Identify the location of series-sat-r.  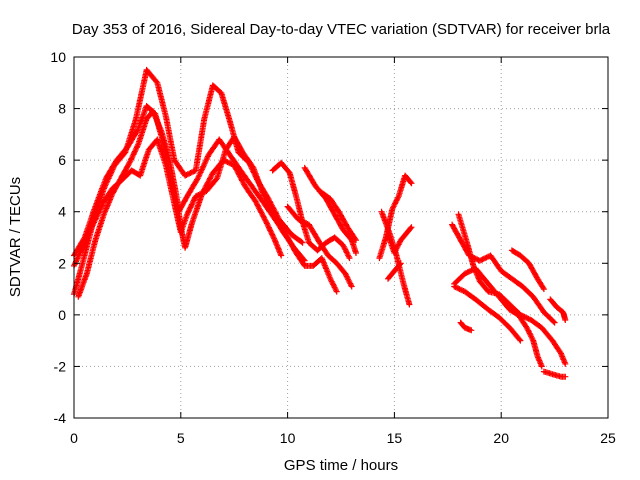
(527, 270).